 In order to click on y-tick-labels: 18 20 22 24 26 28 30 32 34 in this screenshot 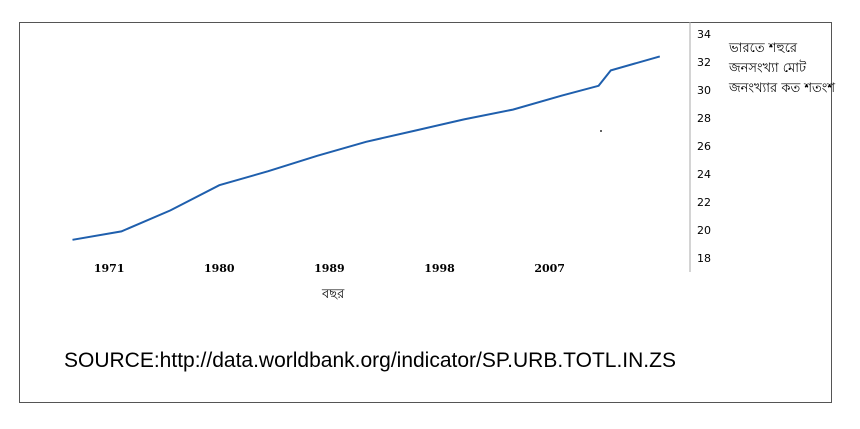, I will do `click(704, 146)`.